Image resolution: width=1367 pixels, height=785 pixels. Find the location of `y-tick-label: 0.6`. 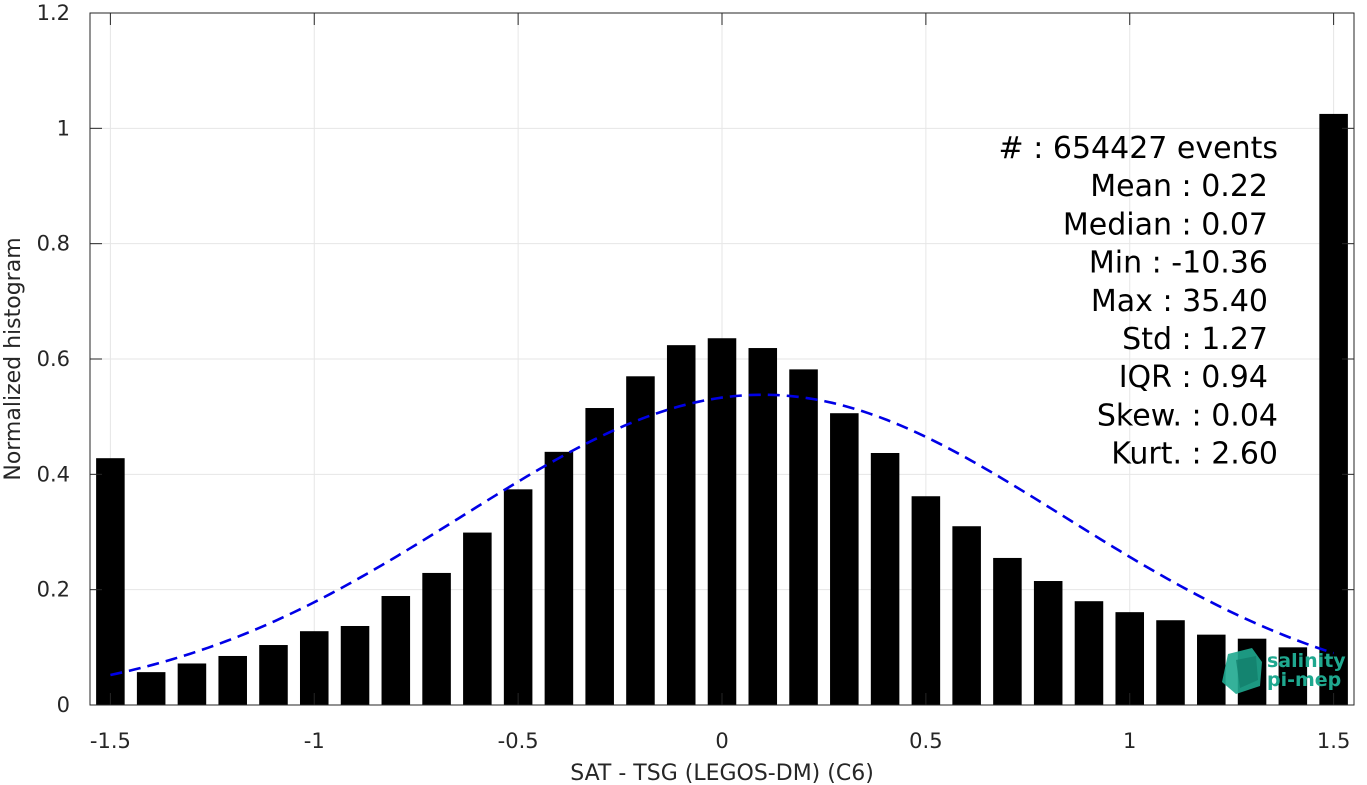

y-tick-label: 0.6 is located at coordinates (53, 359).